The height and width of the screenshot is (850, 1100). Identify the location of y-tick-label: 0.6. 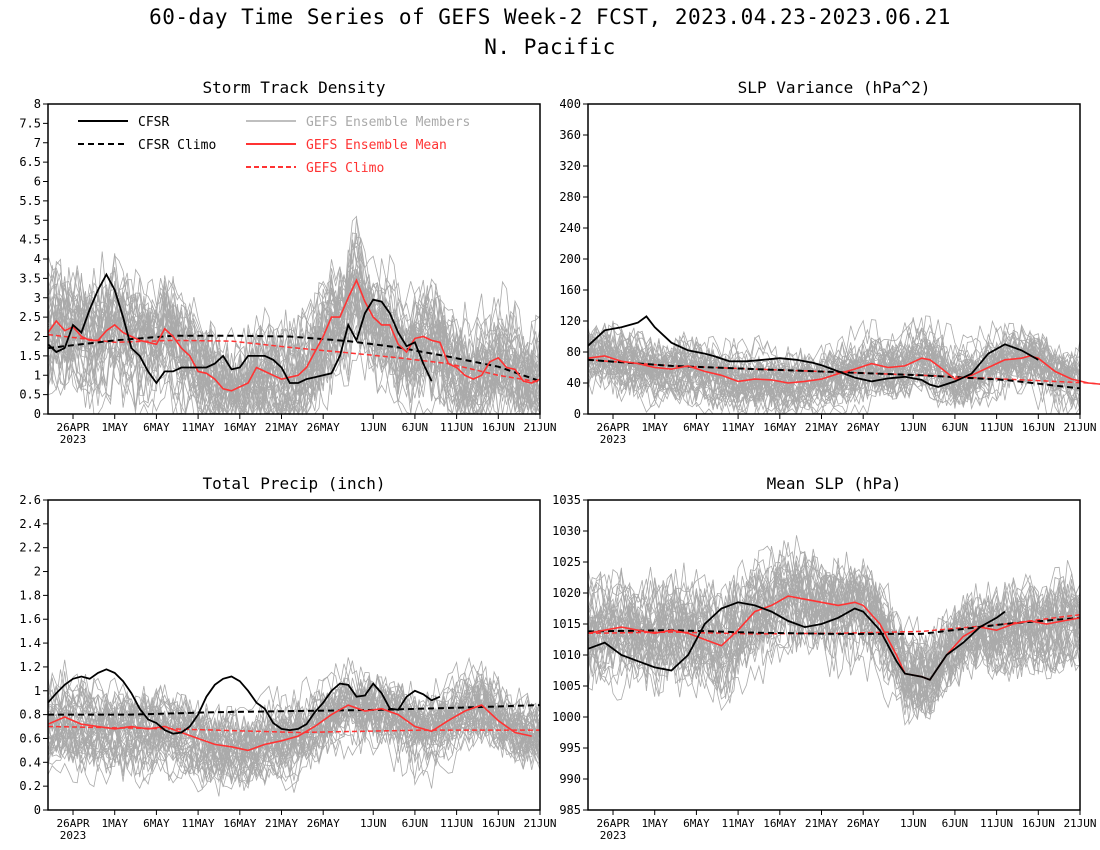
(30, 738).